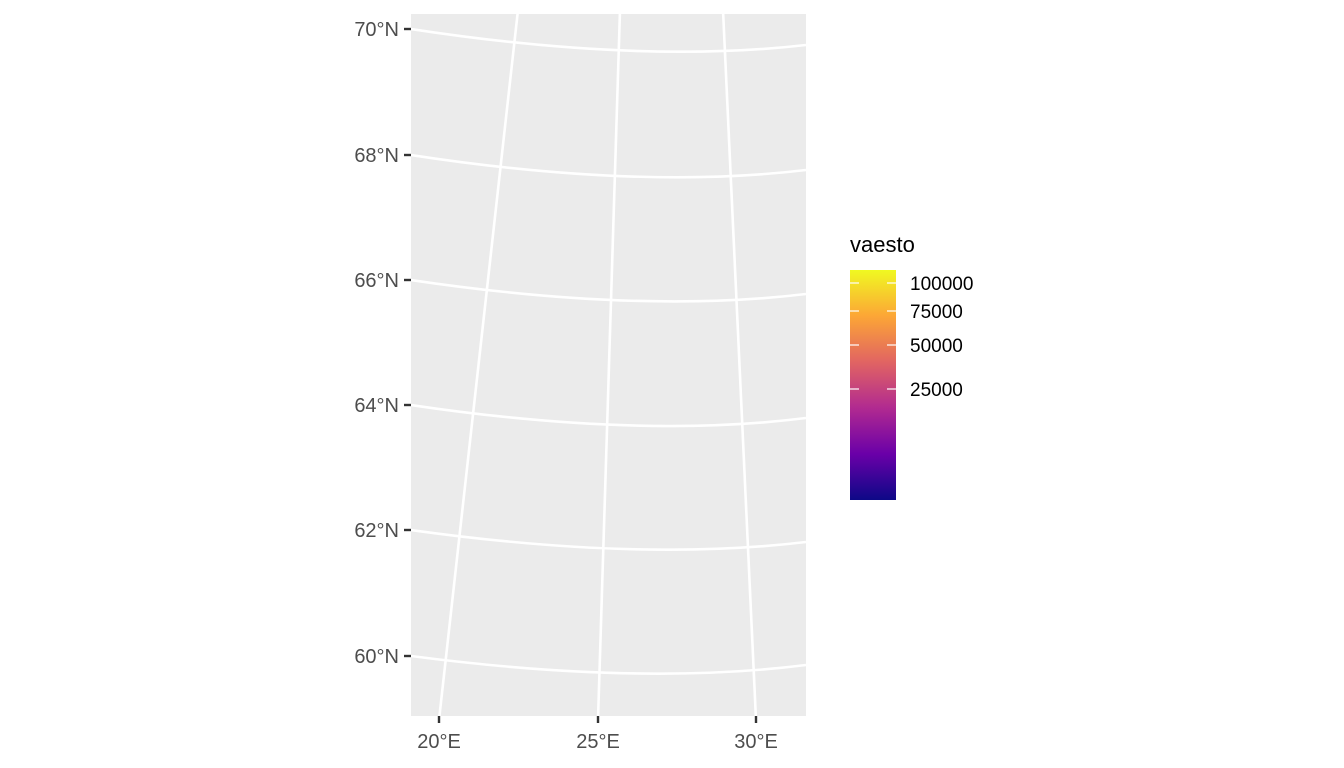 The width and height of the screenshot is (1344, 768). I want to click on parallel-66n-line, so click(608, 290).